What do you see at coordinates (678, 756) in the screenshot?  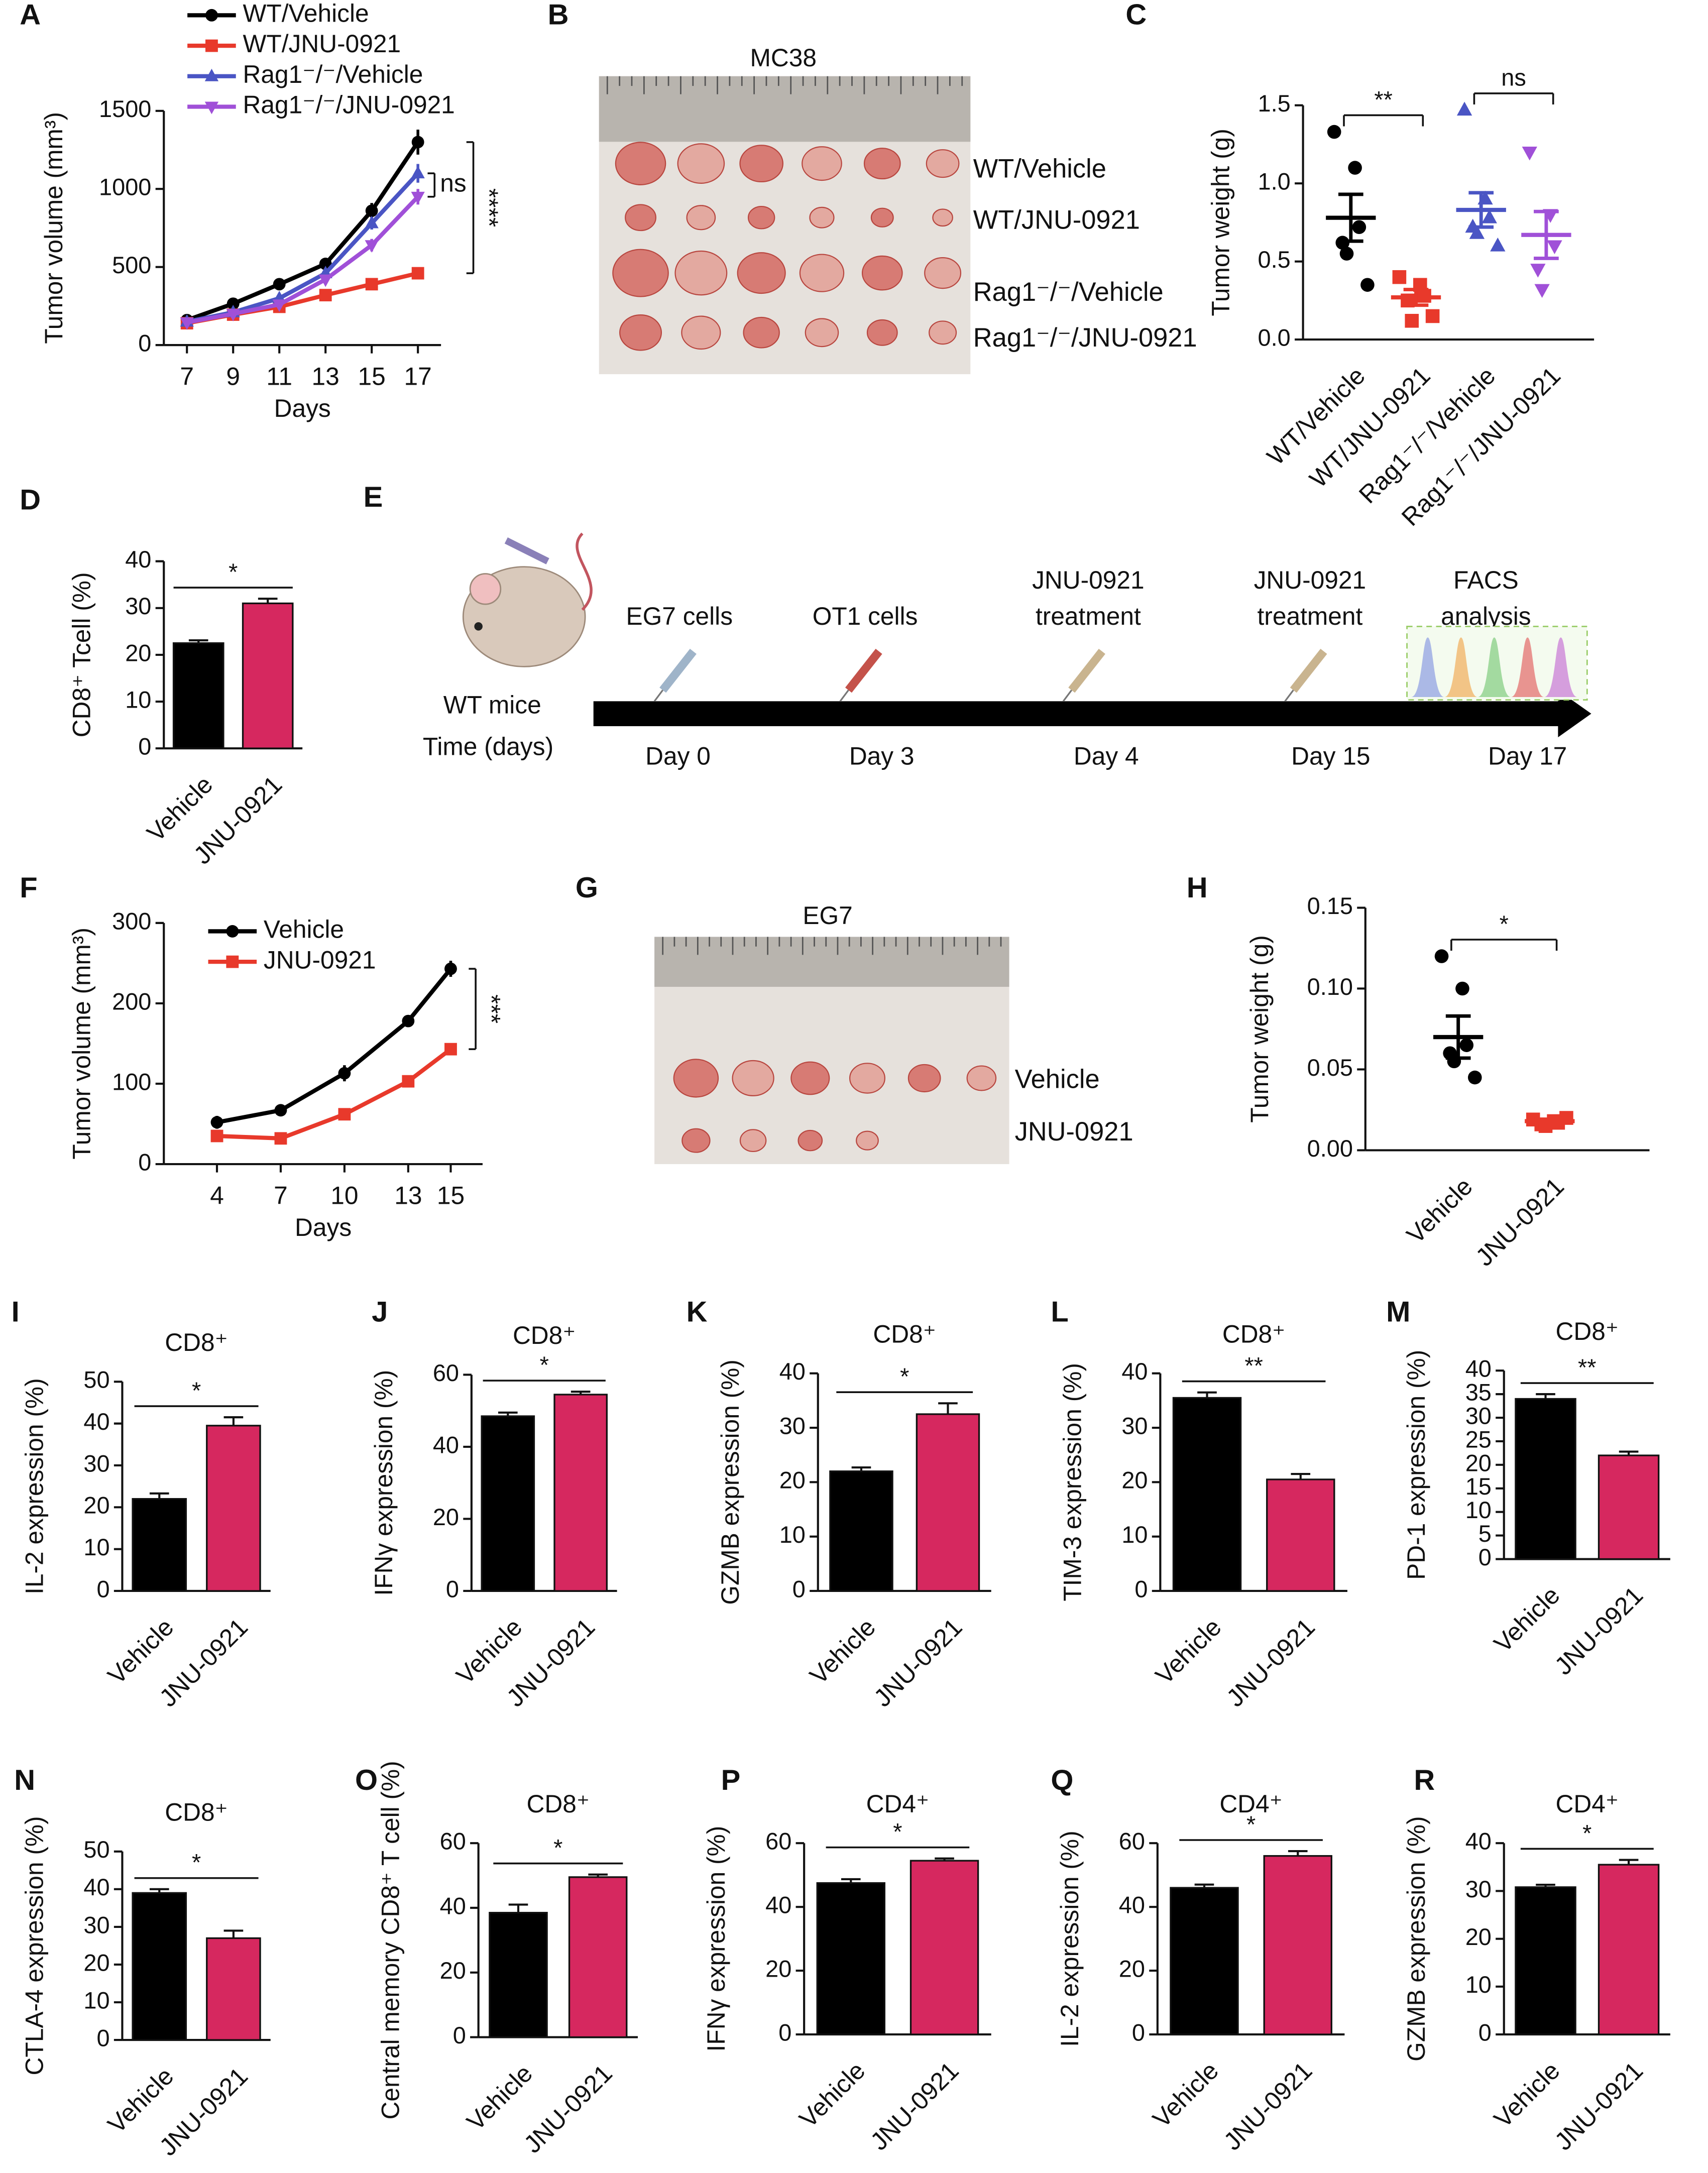 I see `day-label: Day 0` at bounding box center [678, 756].